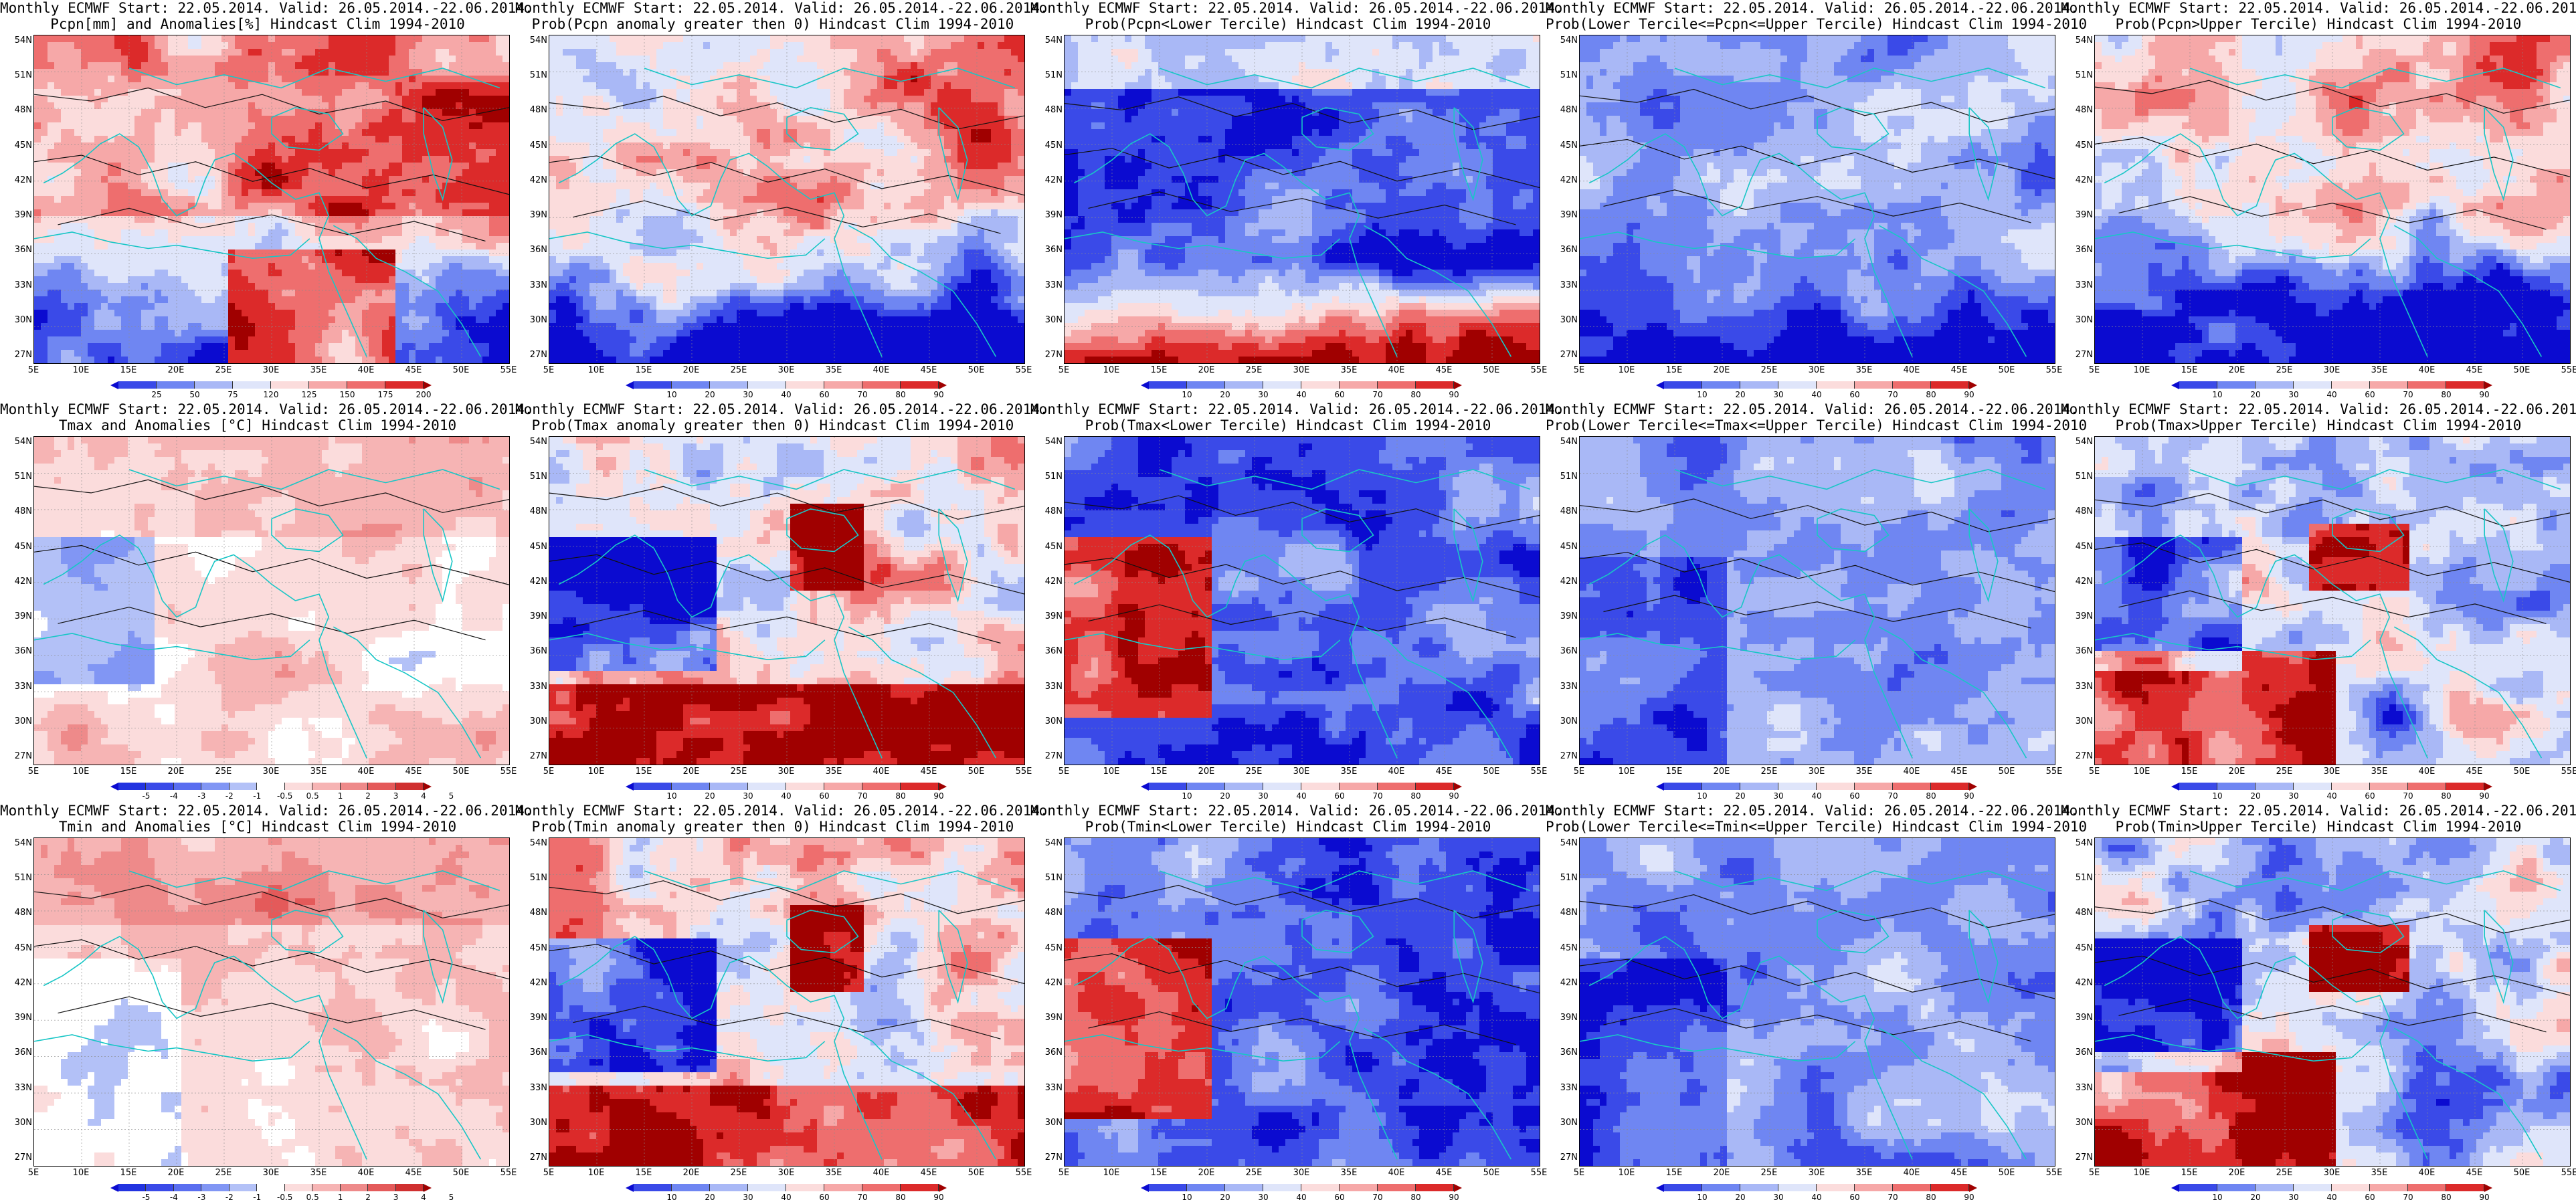 Image resolution: width=2576 pixels, height=1204 pixels. What do you see at coordinates (423, 796) in the screenshot?
I see `color-bar-label: 4` at bounding box center [423, 796].